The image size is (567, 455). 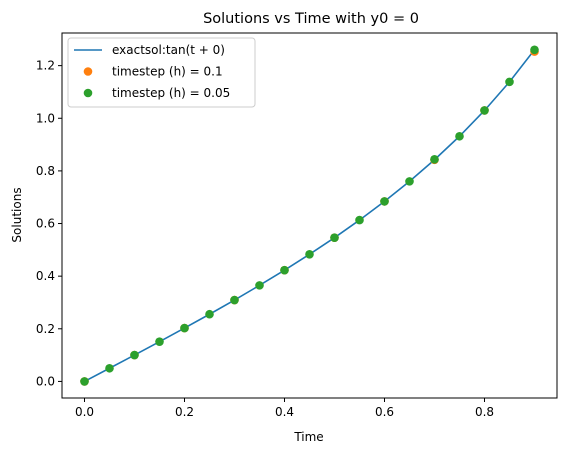 What do you see at coordinates (484, 412) in the screenshot?
I see `x-tick-label: 0.8` at bounding box center [484, 412].